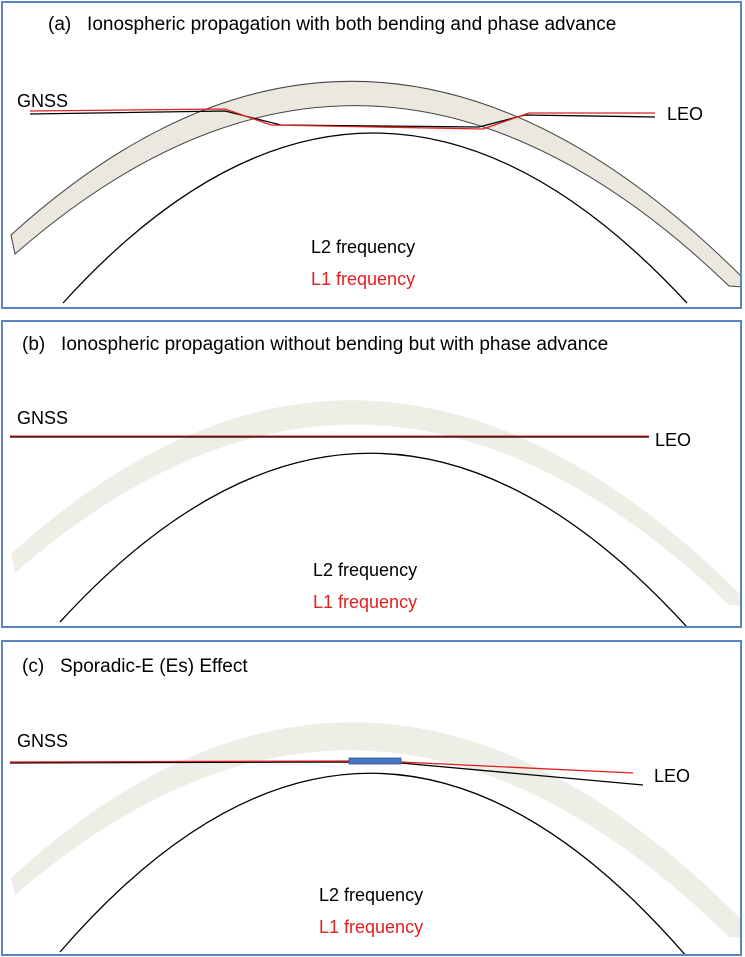 The height and width of the screenshot is (957, 745). What do you see at coordinates (135, 666) in the screenshot?
I see `panel-title: (c) Sporadic-E (Es) Effect` at bounding box center [135, 666].